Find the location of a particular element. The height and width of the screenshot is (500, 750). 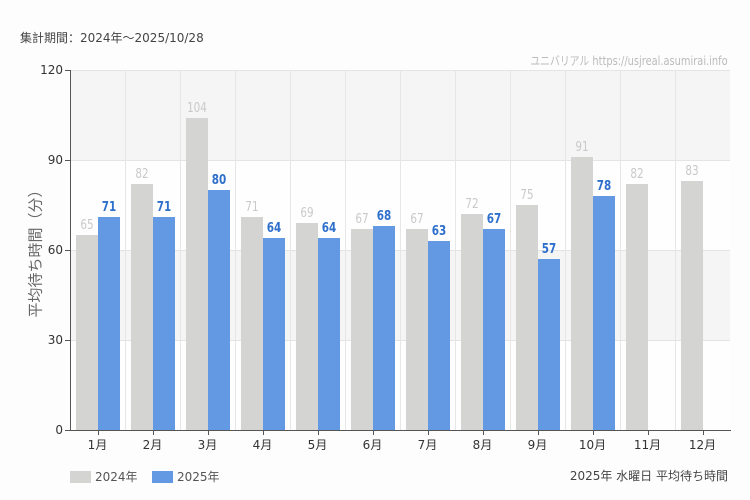

value-label-2025-8: 67 is located at coordinates (493, 219).